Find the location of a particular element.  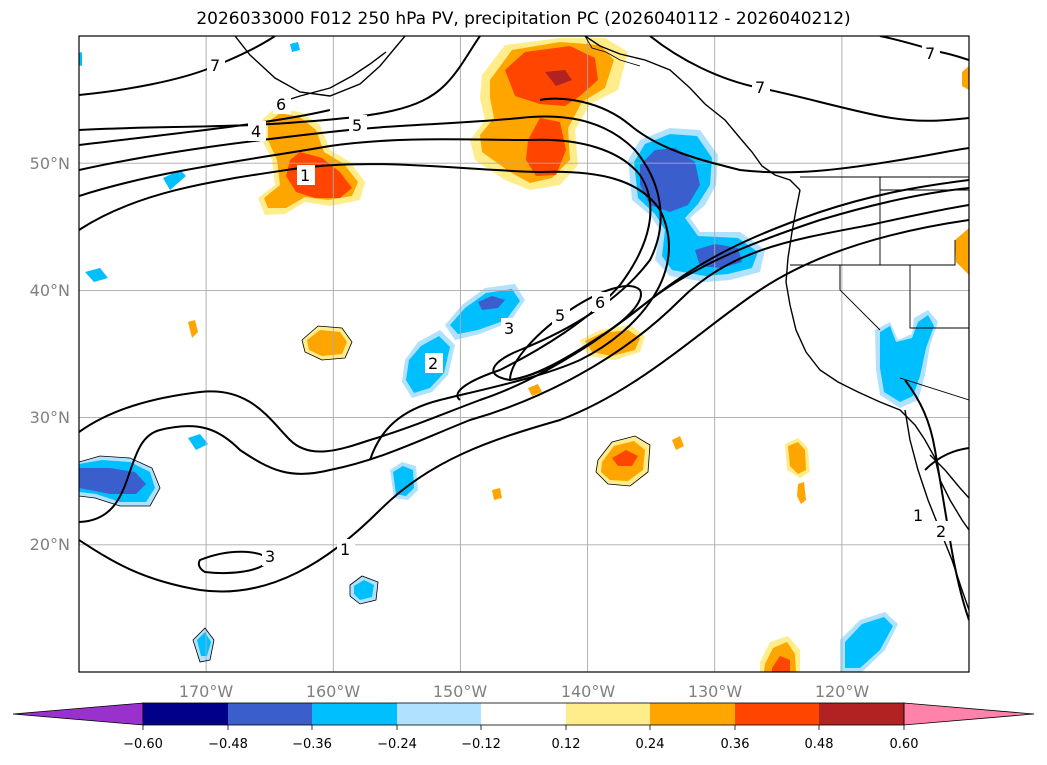

colorbar-label: 0.60 is located at coordinates (904, 744).